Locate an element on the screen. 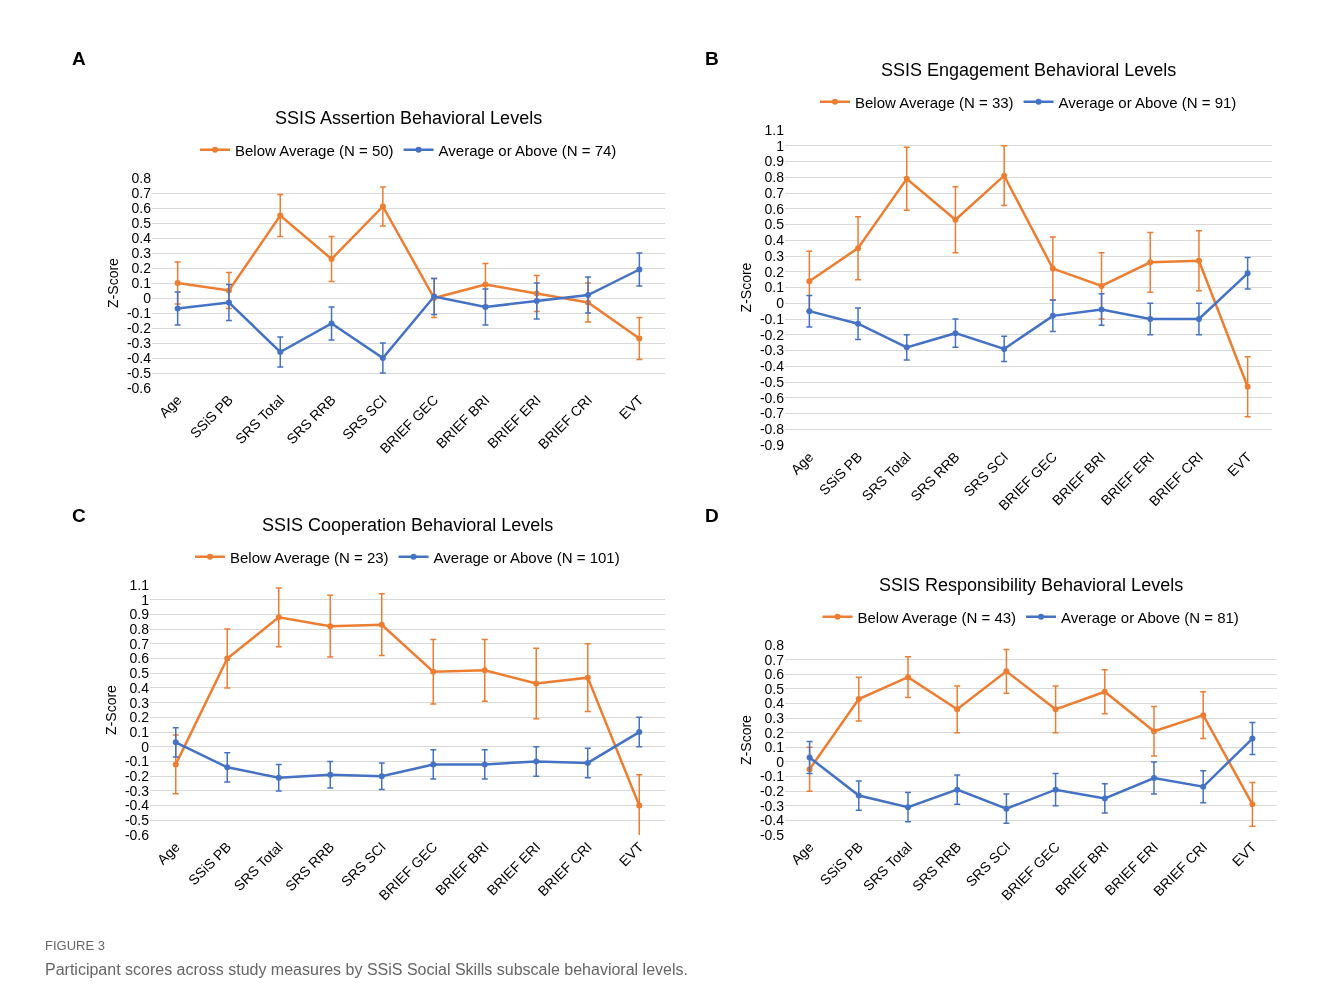 The width and height of the screenshot is (1331, 1003). chart-title: SSIS Engagement Behavioral Levels is located at coordinates (1029, 70).